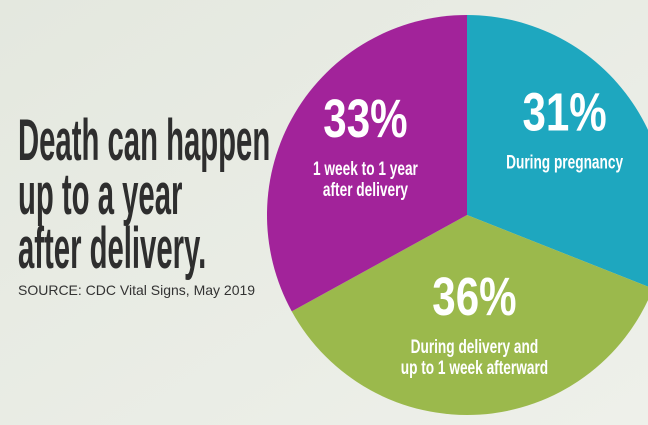 The width and height of the screenshot is (648, 425). Describe the element at coordinates (136, 290) in the screenshot. I see `source-note: SOURCE: CDC Vital Signs, May 2019` at that location.